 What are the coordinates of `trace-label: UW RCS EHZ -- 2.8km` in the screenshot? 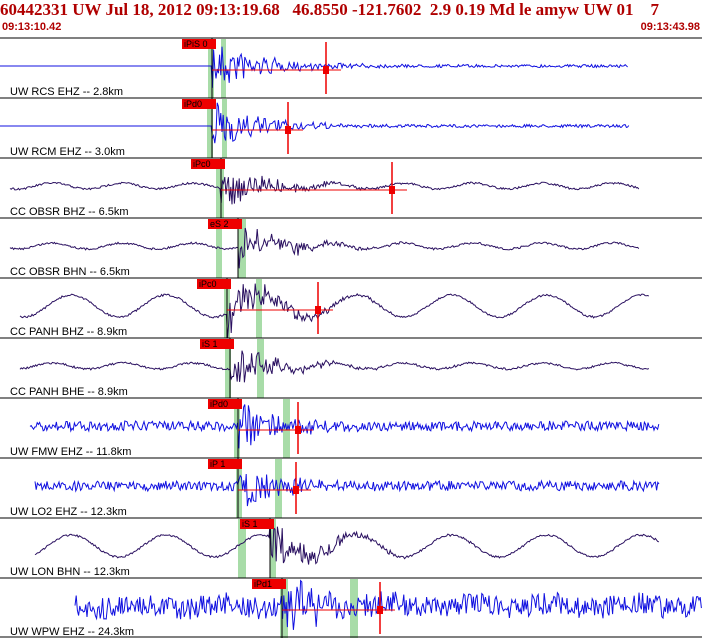 It's located at (66, 92).